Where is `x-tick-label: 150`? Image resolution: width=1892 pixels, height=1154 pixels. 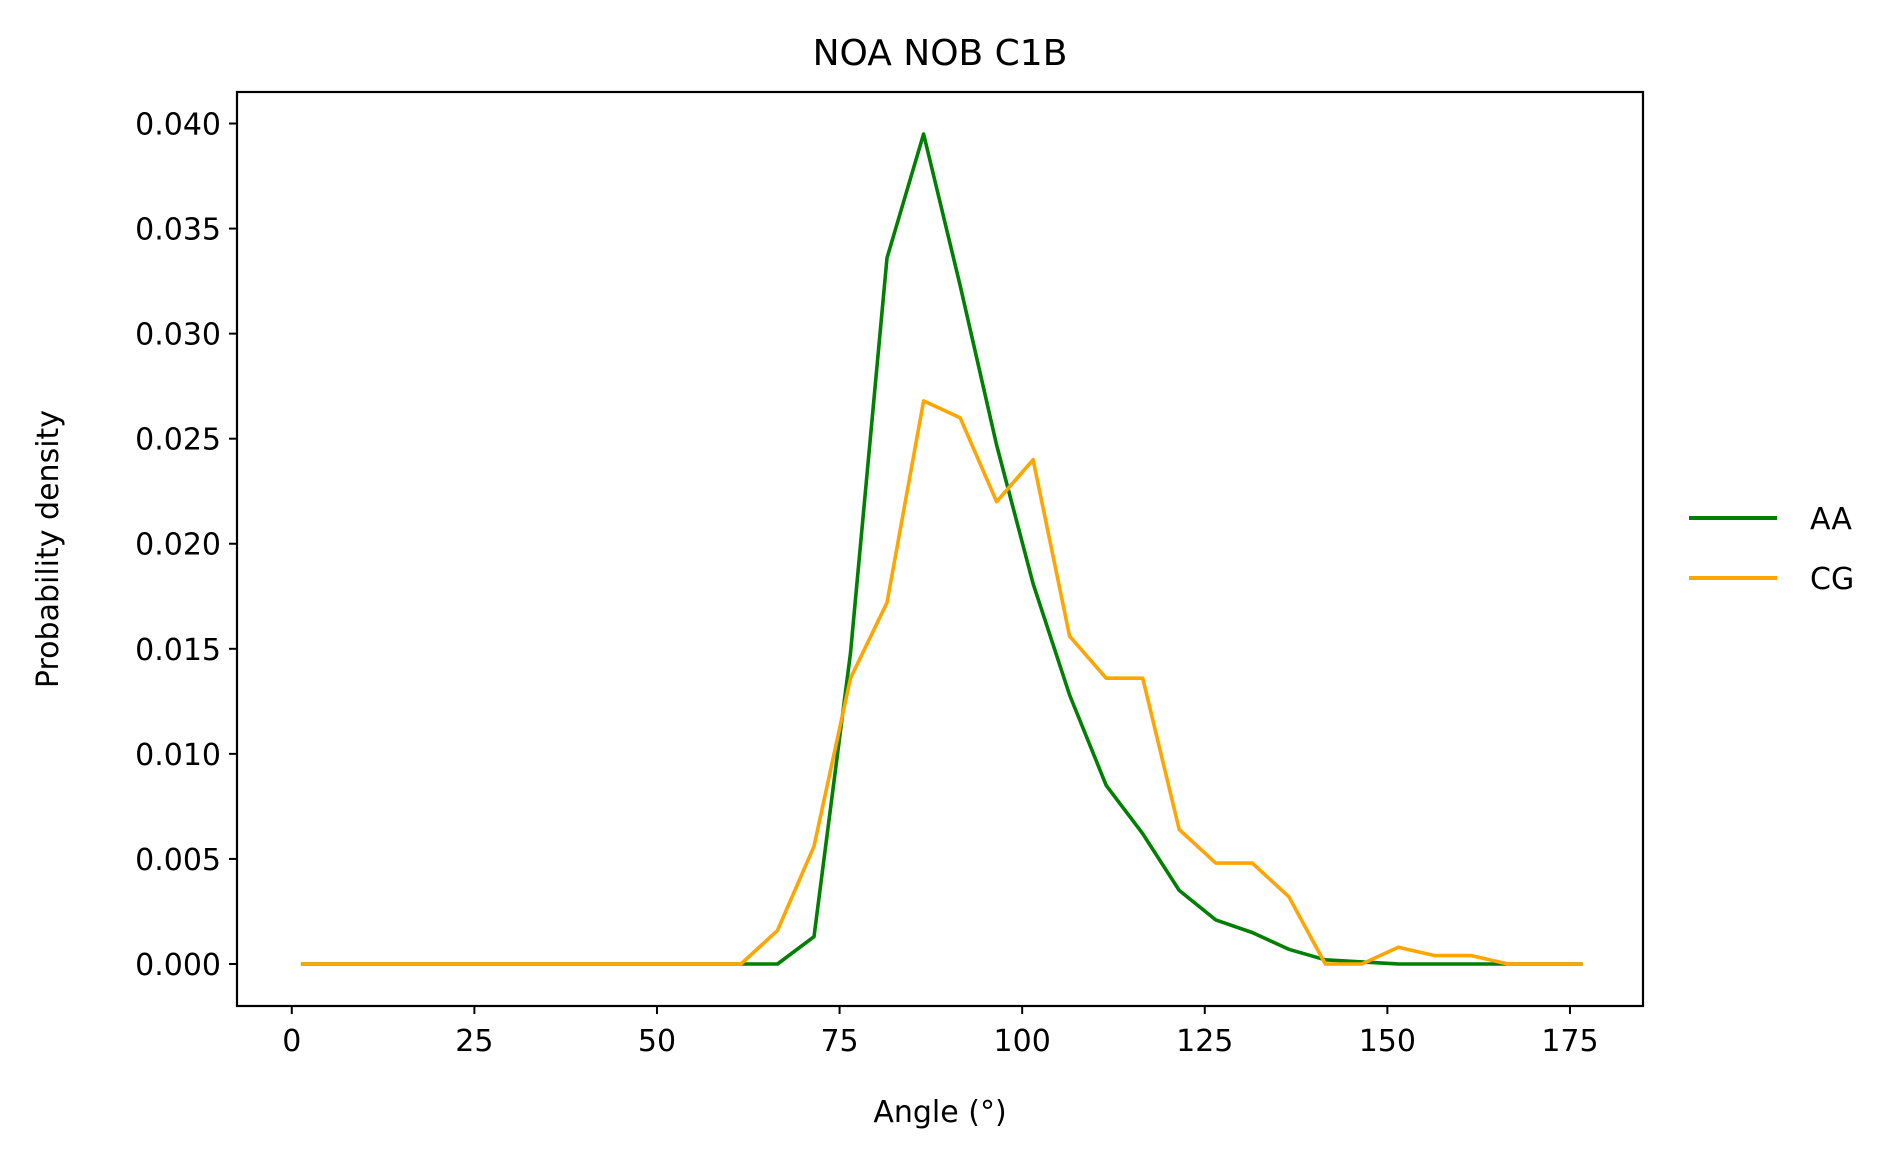 x-tick-label: 150 is located at coordinates (1387, 1041).